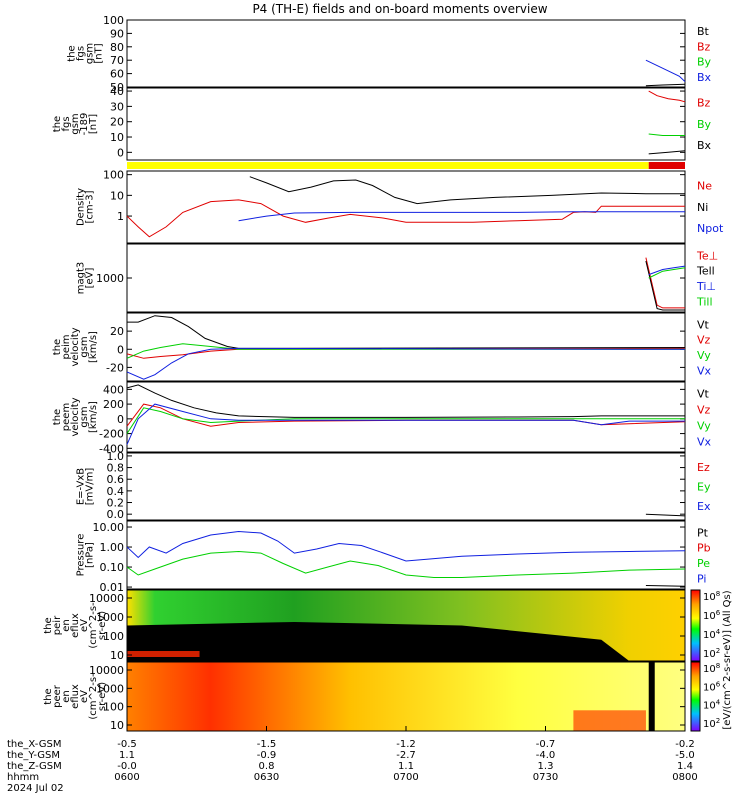 Image resolution: width=750 pixels, height=800 pixels. What do you see at coordinates (127, 766) in the screenshot?
I see `xaxis-value: -0.0` at bounding box center [127, 766].